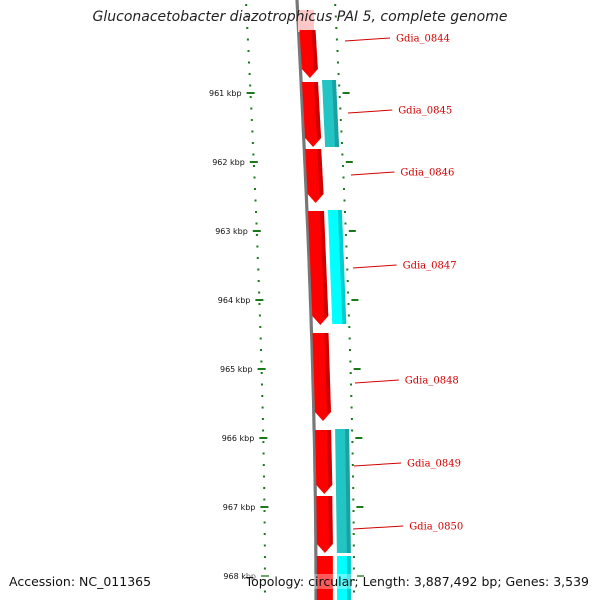 This screenshot has width=600, height=600. I want to click on gene-0845-block-shade, so click(336, 113).